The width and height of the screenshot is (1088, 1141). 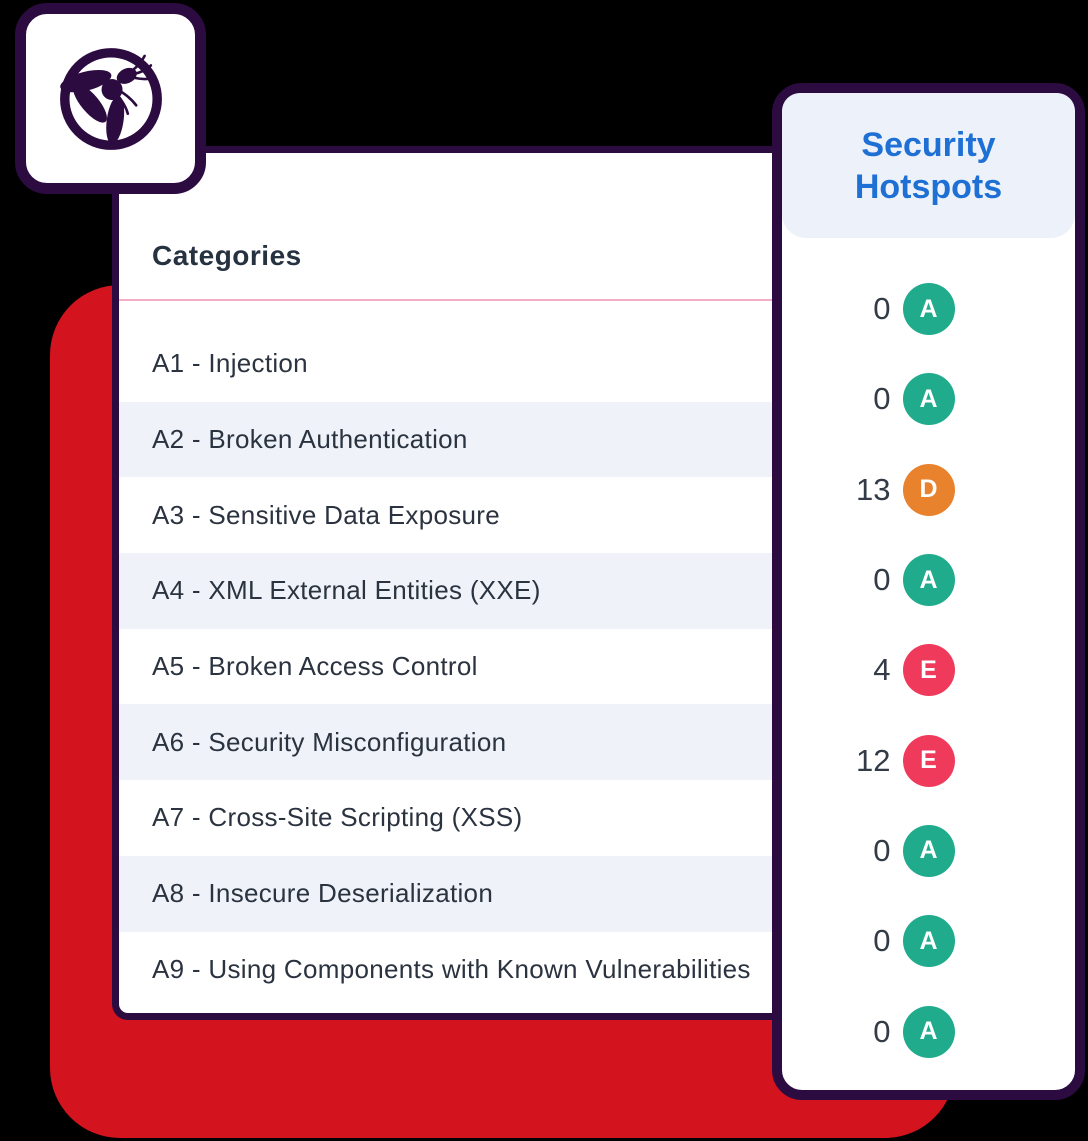 I want to click on category-row: A7 - Cross-Site Scripting (XSS), so click(x=457, y=818).